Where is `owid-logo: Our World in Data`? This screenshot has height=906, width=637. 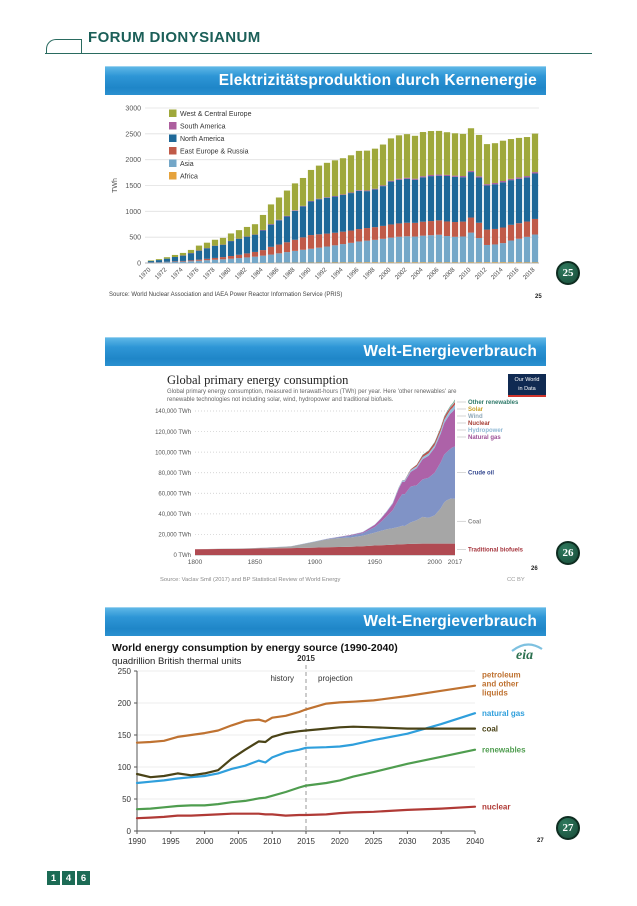
owid-logo: Our World in Data is located at coordinates (527, 385).